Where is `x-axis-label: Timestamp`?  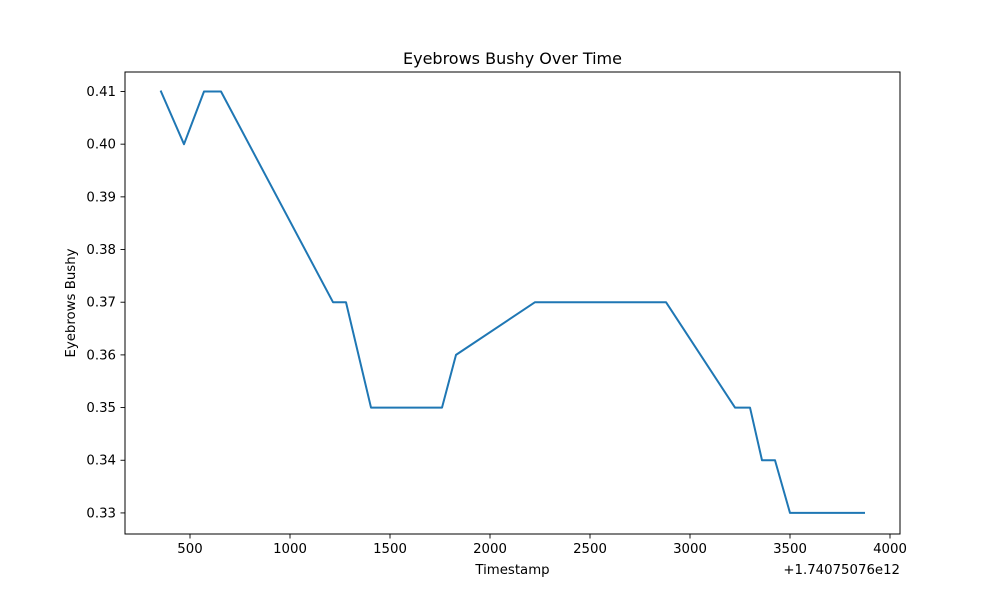
x-axis-label: Timestamp is located at coordinates (511, 570).